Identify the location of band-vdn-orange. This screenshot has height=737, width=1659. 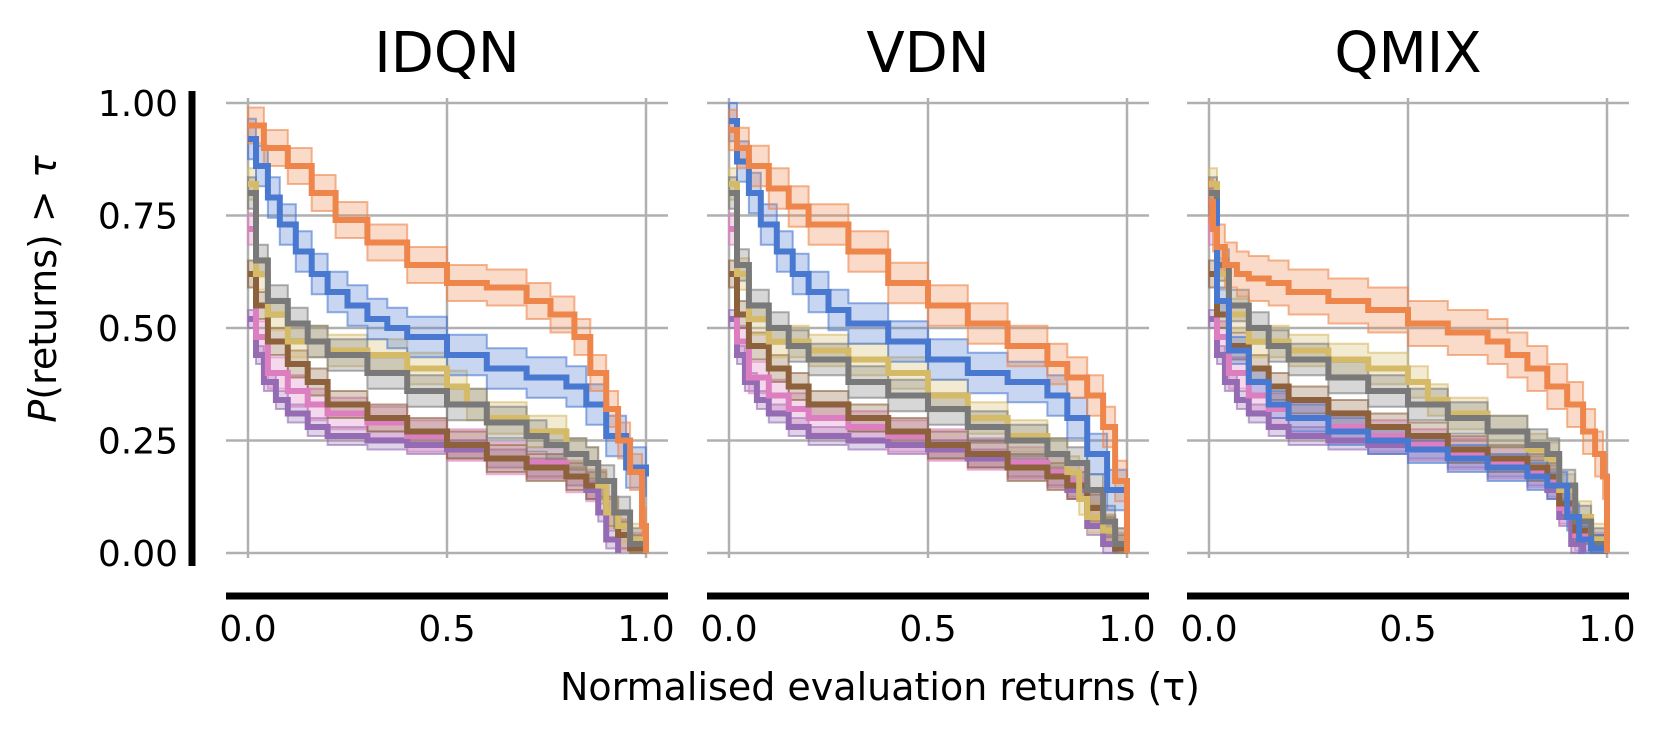
(928, 330).